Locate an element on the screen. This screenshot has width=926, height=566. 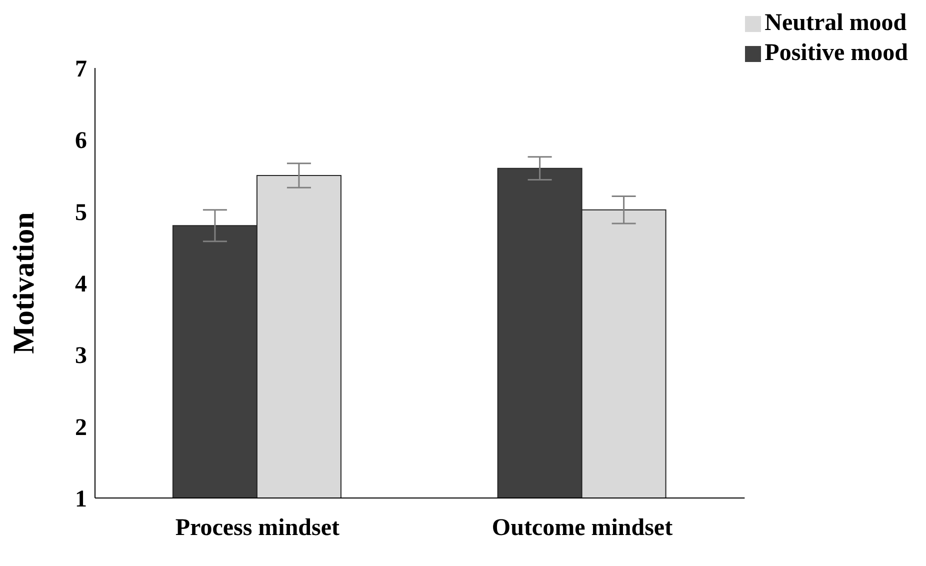
y-axis-title: Motivation is located at coordinates (24, 283).